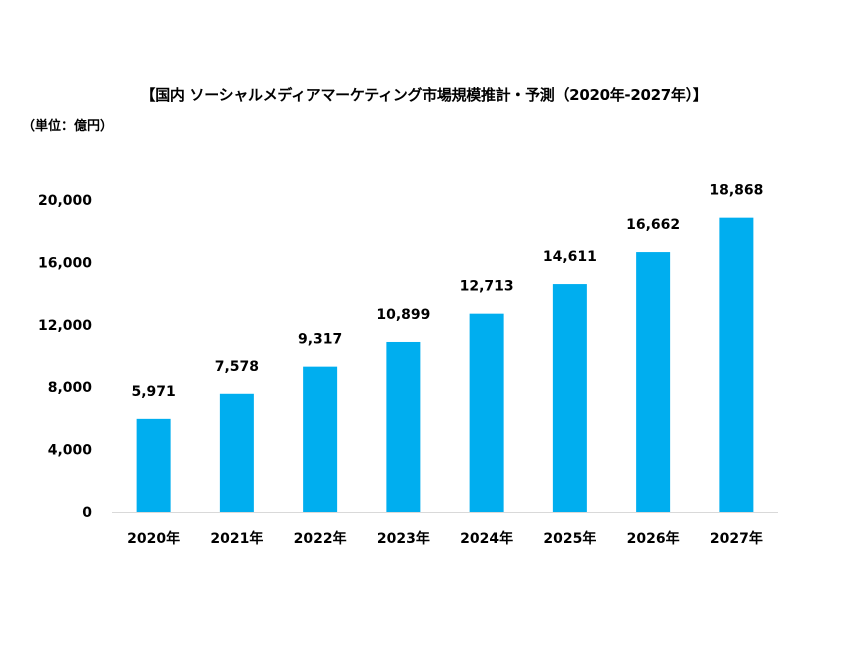  I want to click on unit-label: （単位：億円）, so click(68, 126).